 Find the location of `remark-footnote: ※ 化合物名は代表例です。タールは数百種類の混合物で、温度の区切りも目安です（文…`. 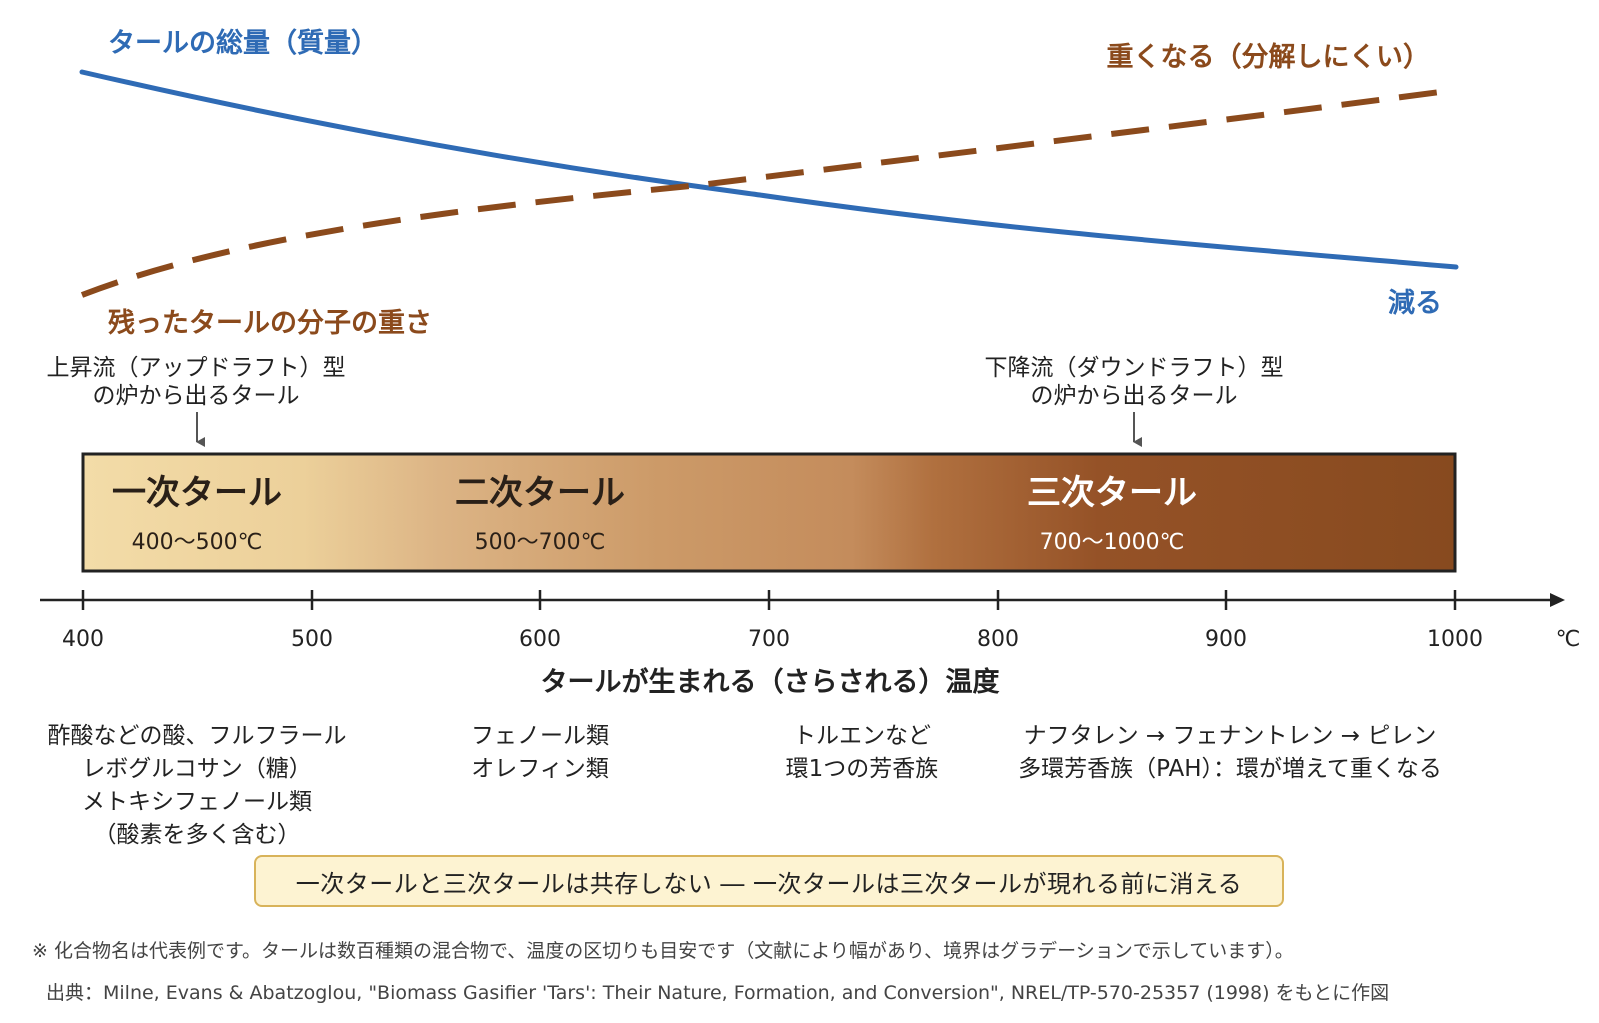

remark-footnote: ※ 化合物名は代表例です。タールは数百種類の混合物で、温度の区切りも目安です（文… is located at coordinates (663, 951).